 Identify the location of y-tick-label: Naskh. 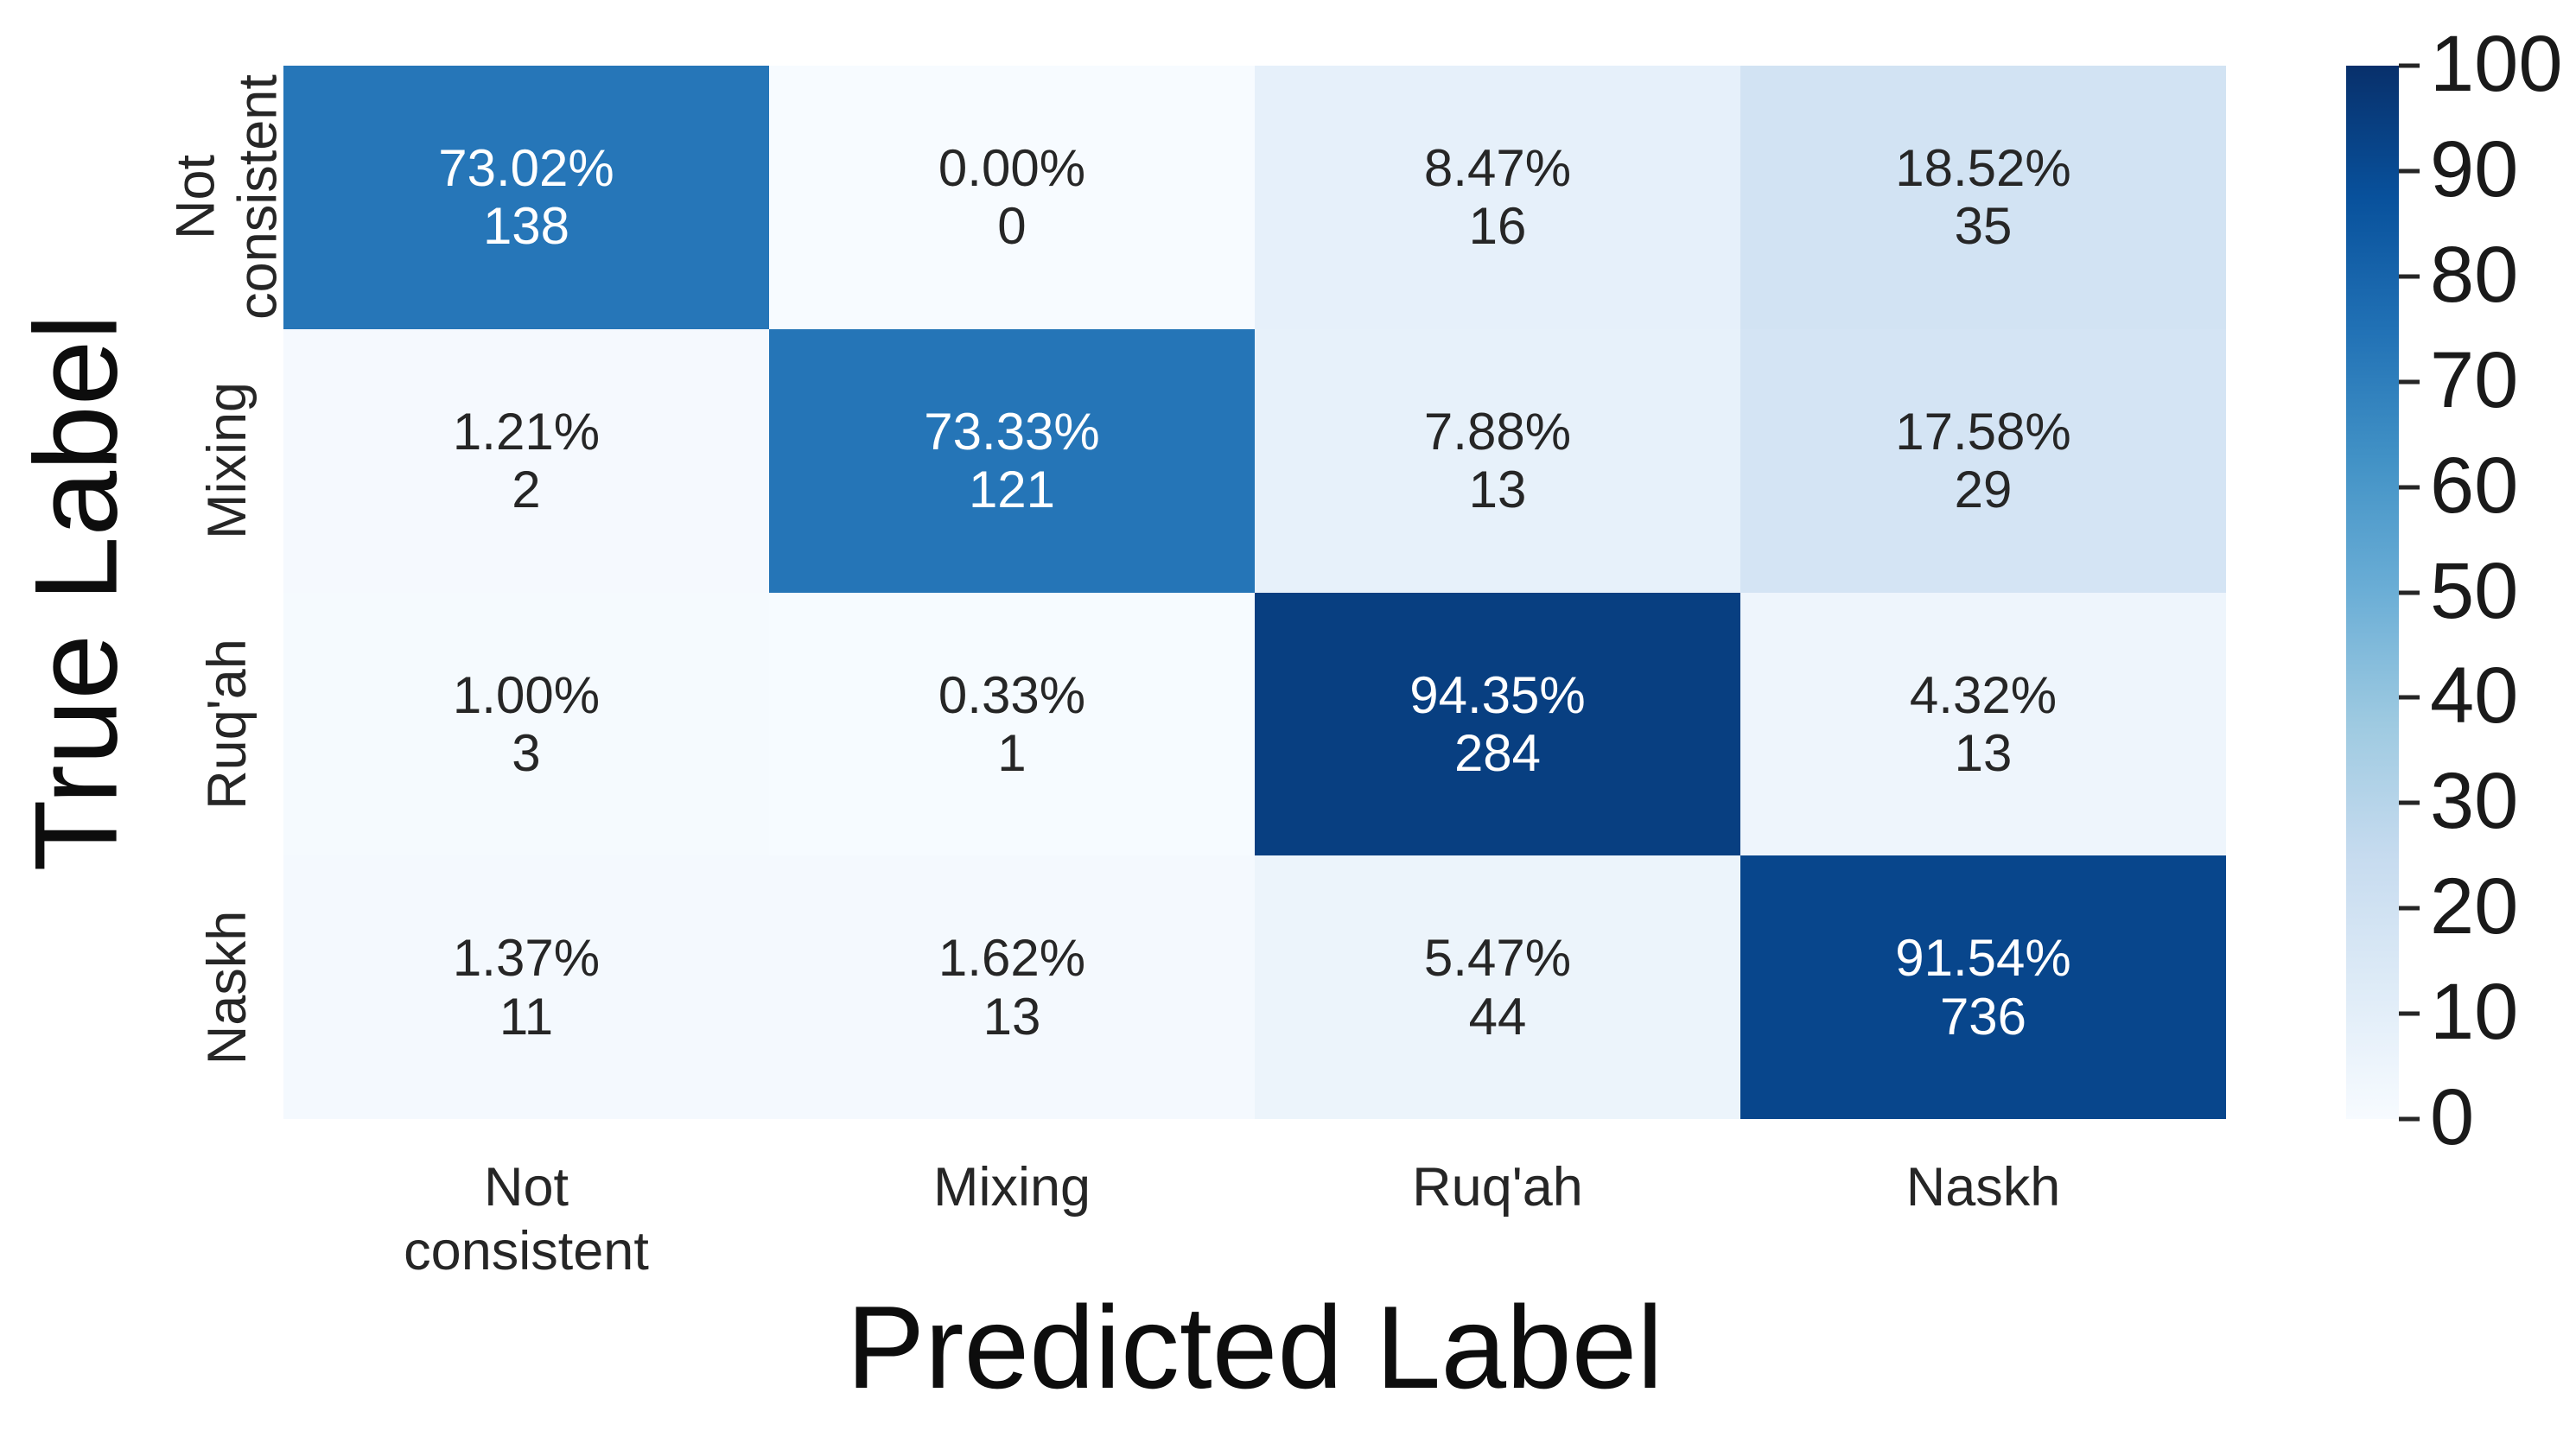
(227, 987).